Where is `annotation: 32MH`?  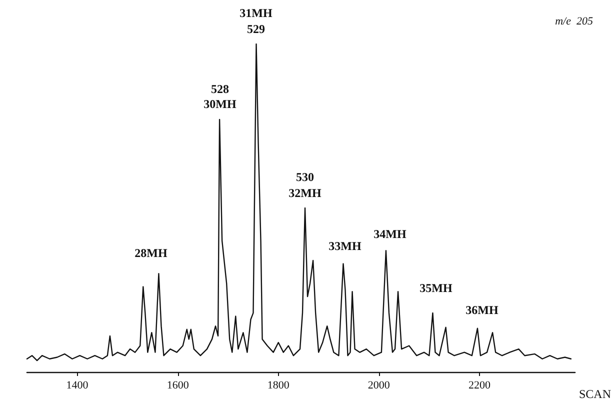 annotation: 32MH is located at coordinates (305, 193).